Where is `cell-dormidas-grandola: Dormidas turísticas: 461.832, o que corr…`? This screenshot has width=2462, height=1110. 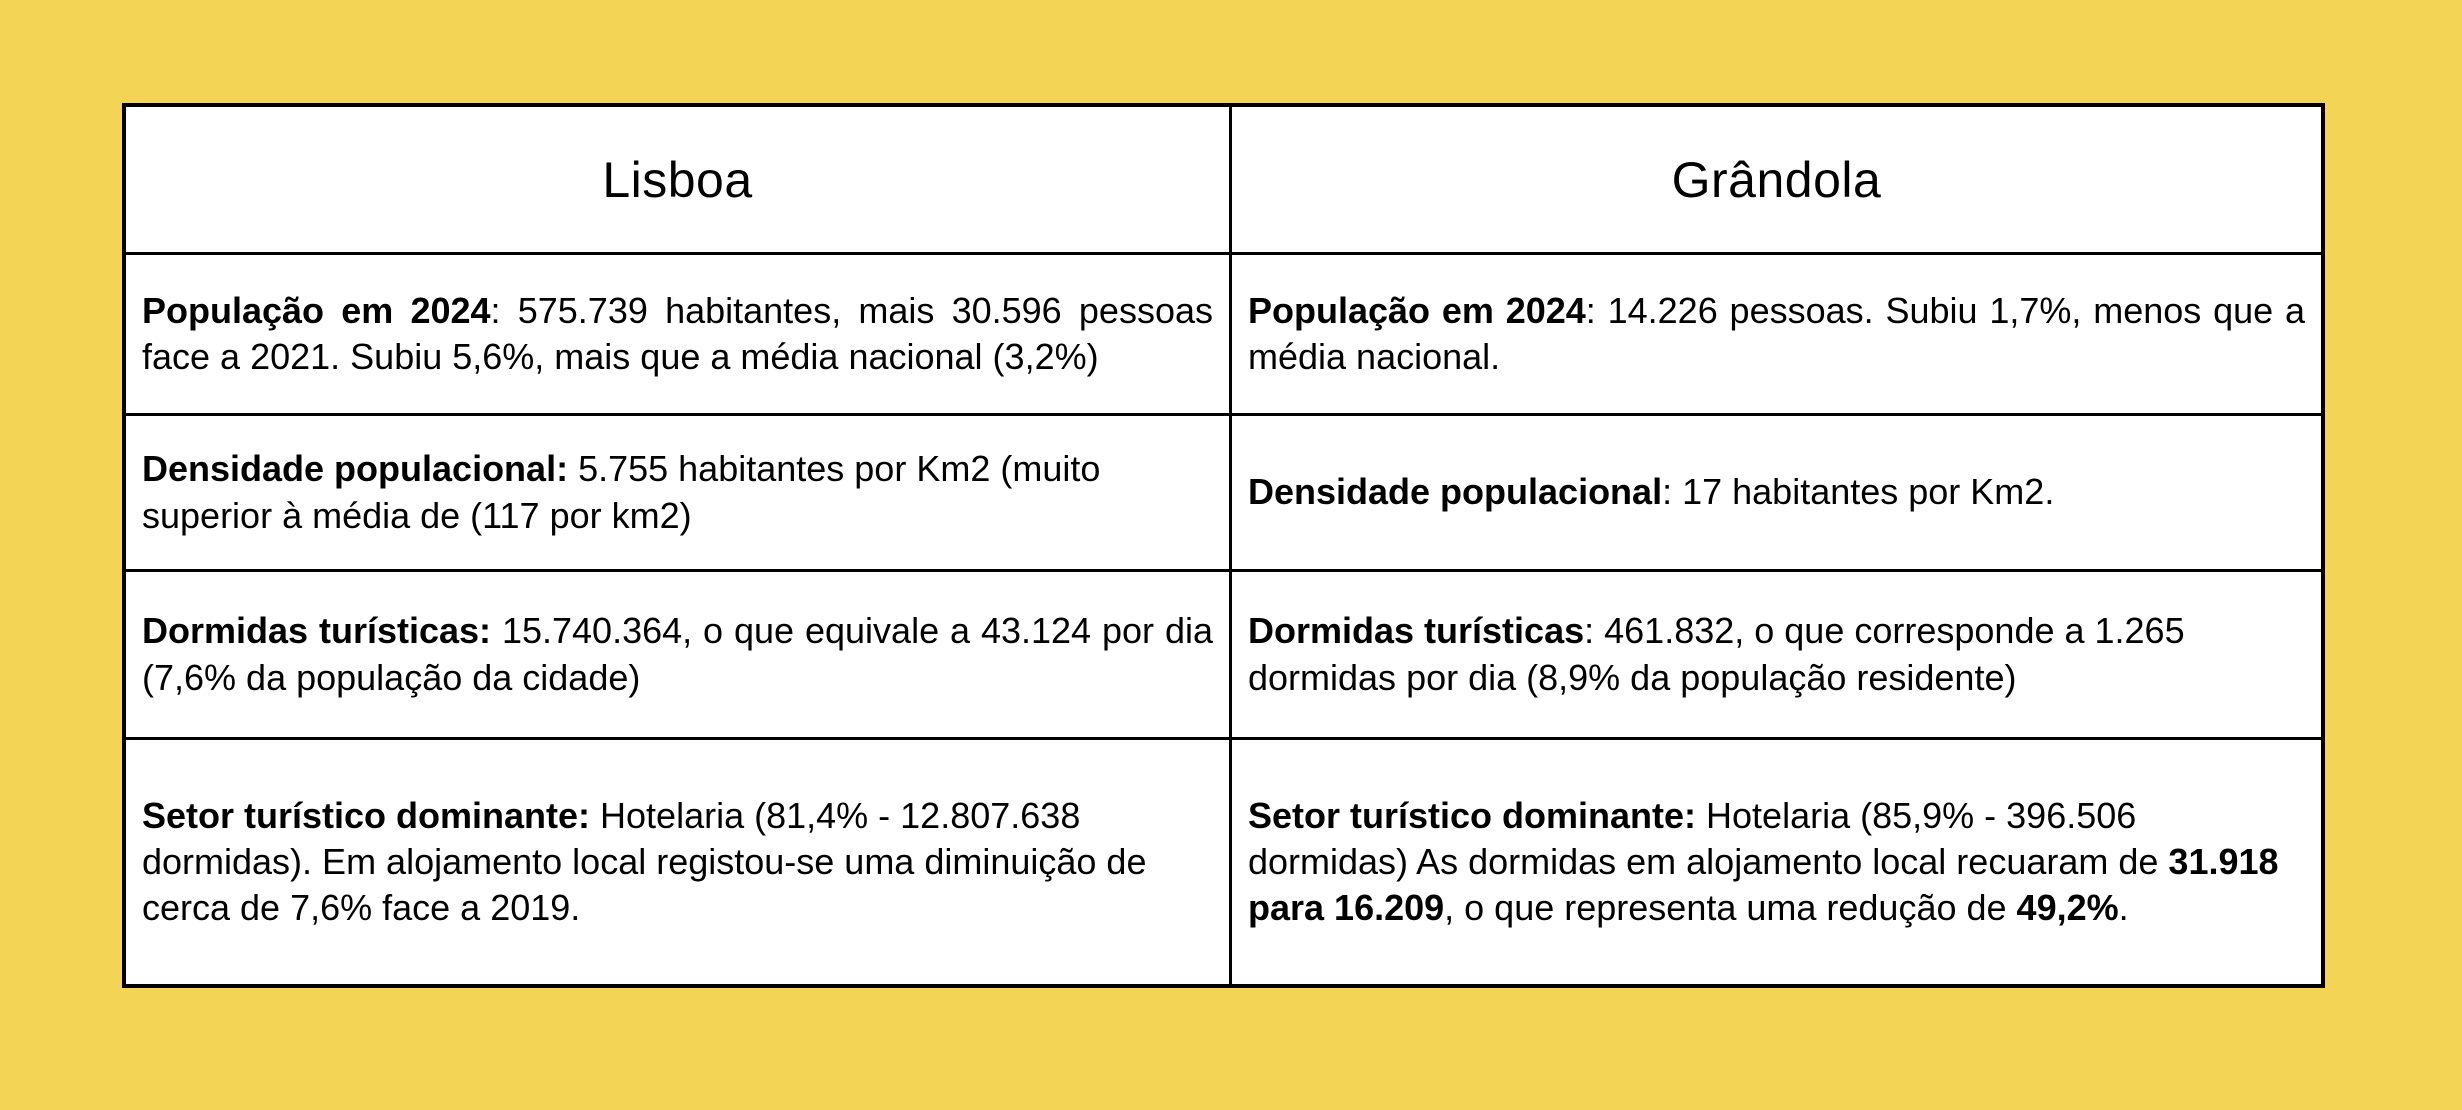
cell-dormidas-grandola: Dormidas turísticas: 461.832, o que corr… is located at coordinates (1776, 654).